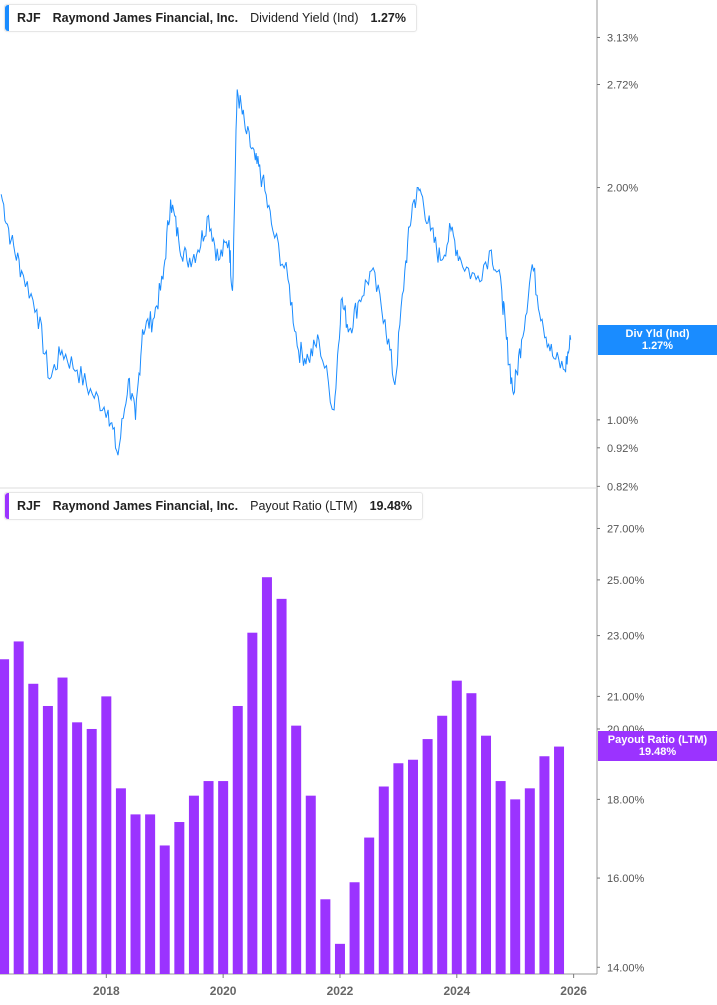 This screenshot has height=1005, width=717. What do you see at coordinates (622, 421) in the screenshot?
I see `y-tick-label: 1.00%` at bounding box center [622, 421].